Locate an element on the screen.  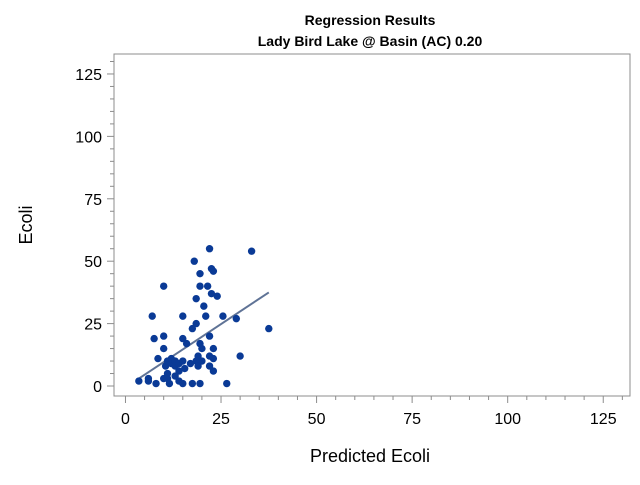
y-tick-label: 125 is located at coordinates (88, 75).